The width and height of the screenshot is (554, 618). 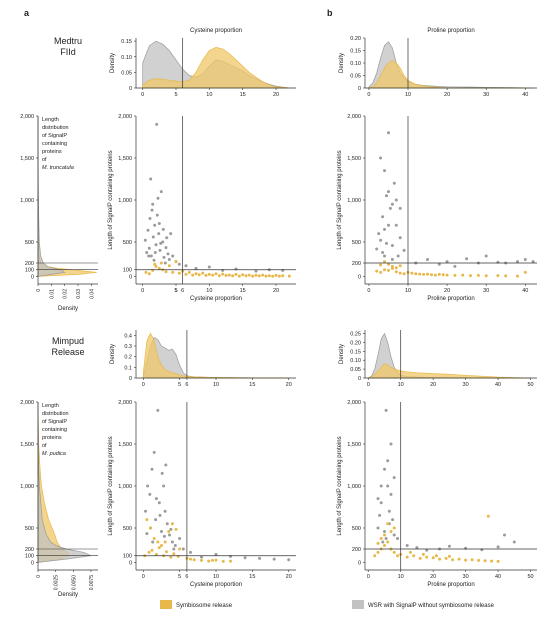 I want to click on x-axis-label: Proline proportion, so click(x=450, y=299).